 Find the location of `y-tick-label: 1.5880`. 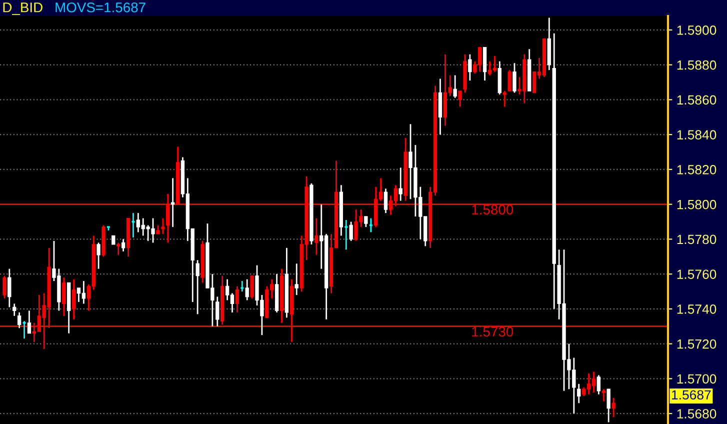

y-tick-label: 1.5880 is located at coordinates (696, 65).